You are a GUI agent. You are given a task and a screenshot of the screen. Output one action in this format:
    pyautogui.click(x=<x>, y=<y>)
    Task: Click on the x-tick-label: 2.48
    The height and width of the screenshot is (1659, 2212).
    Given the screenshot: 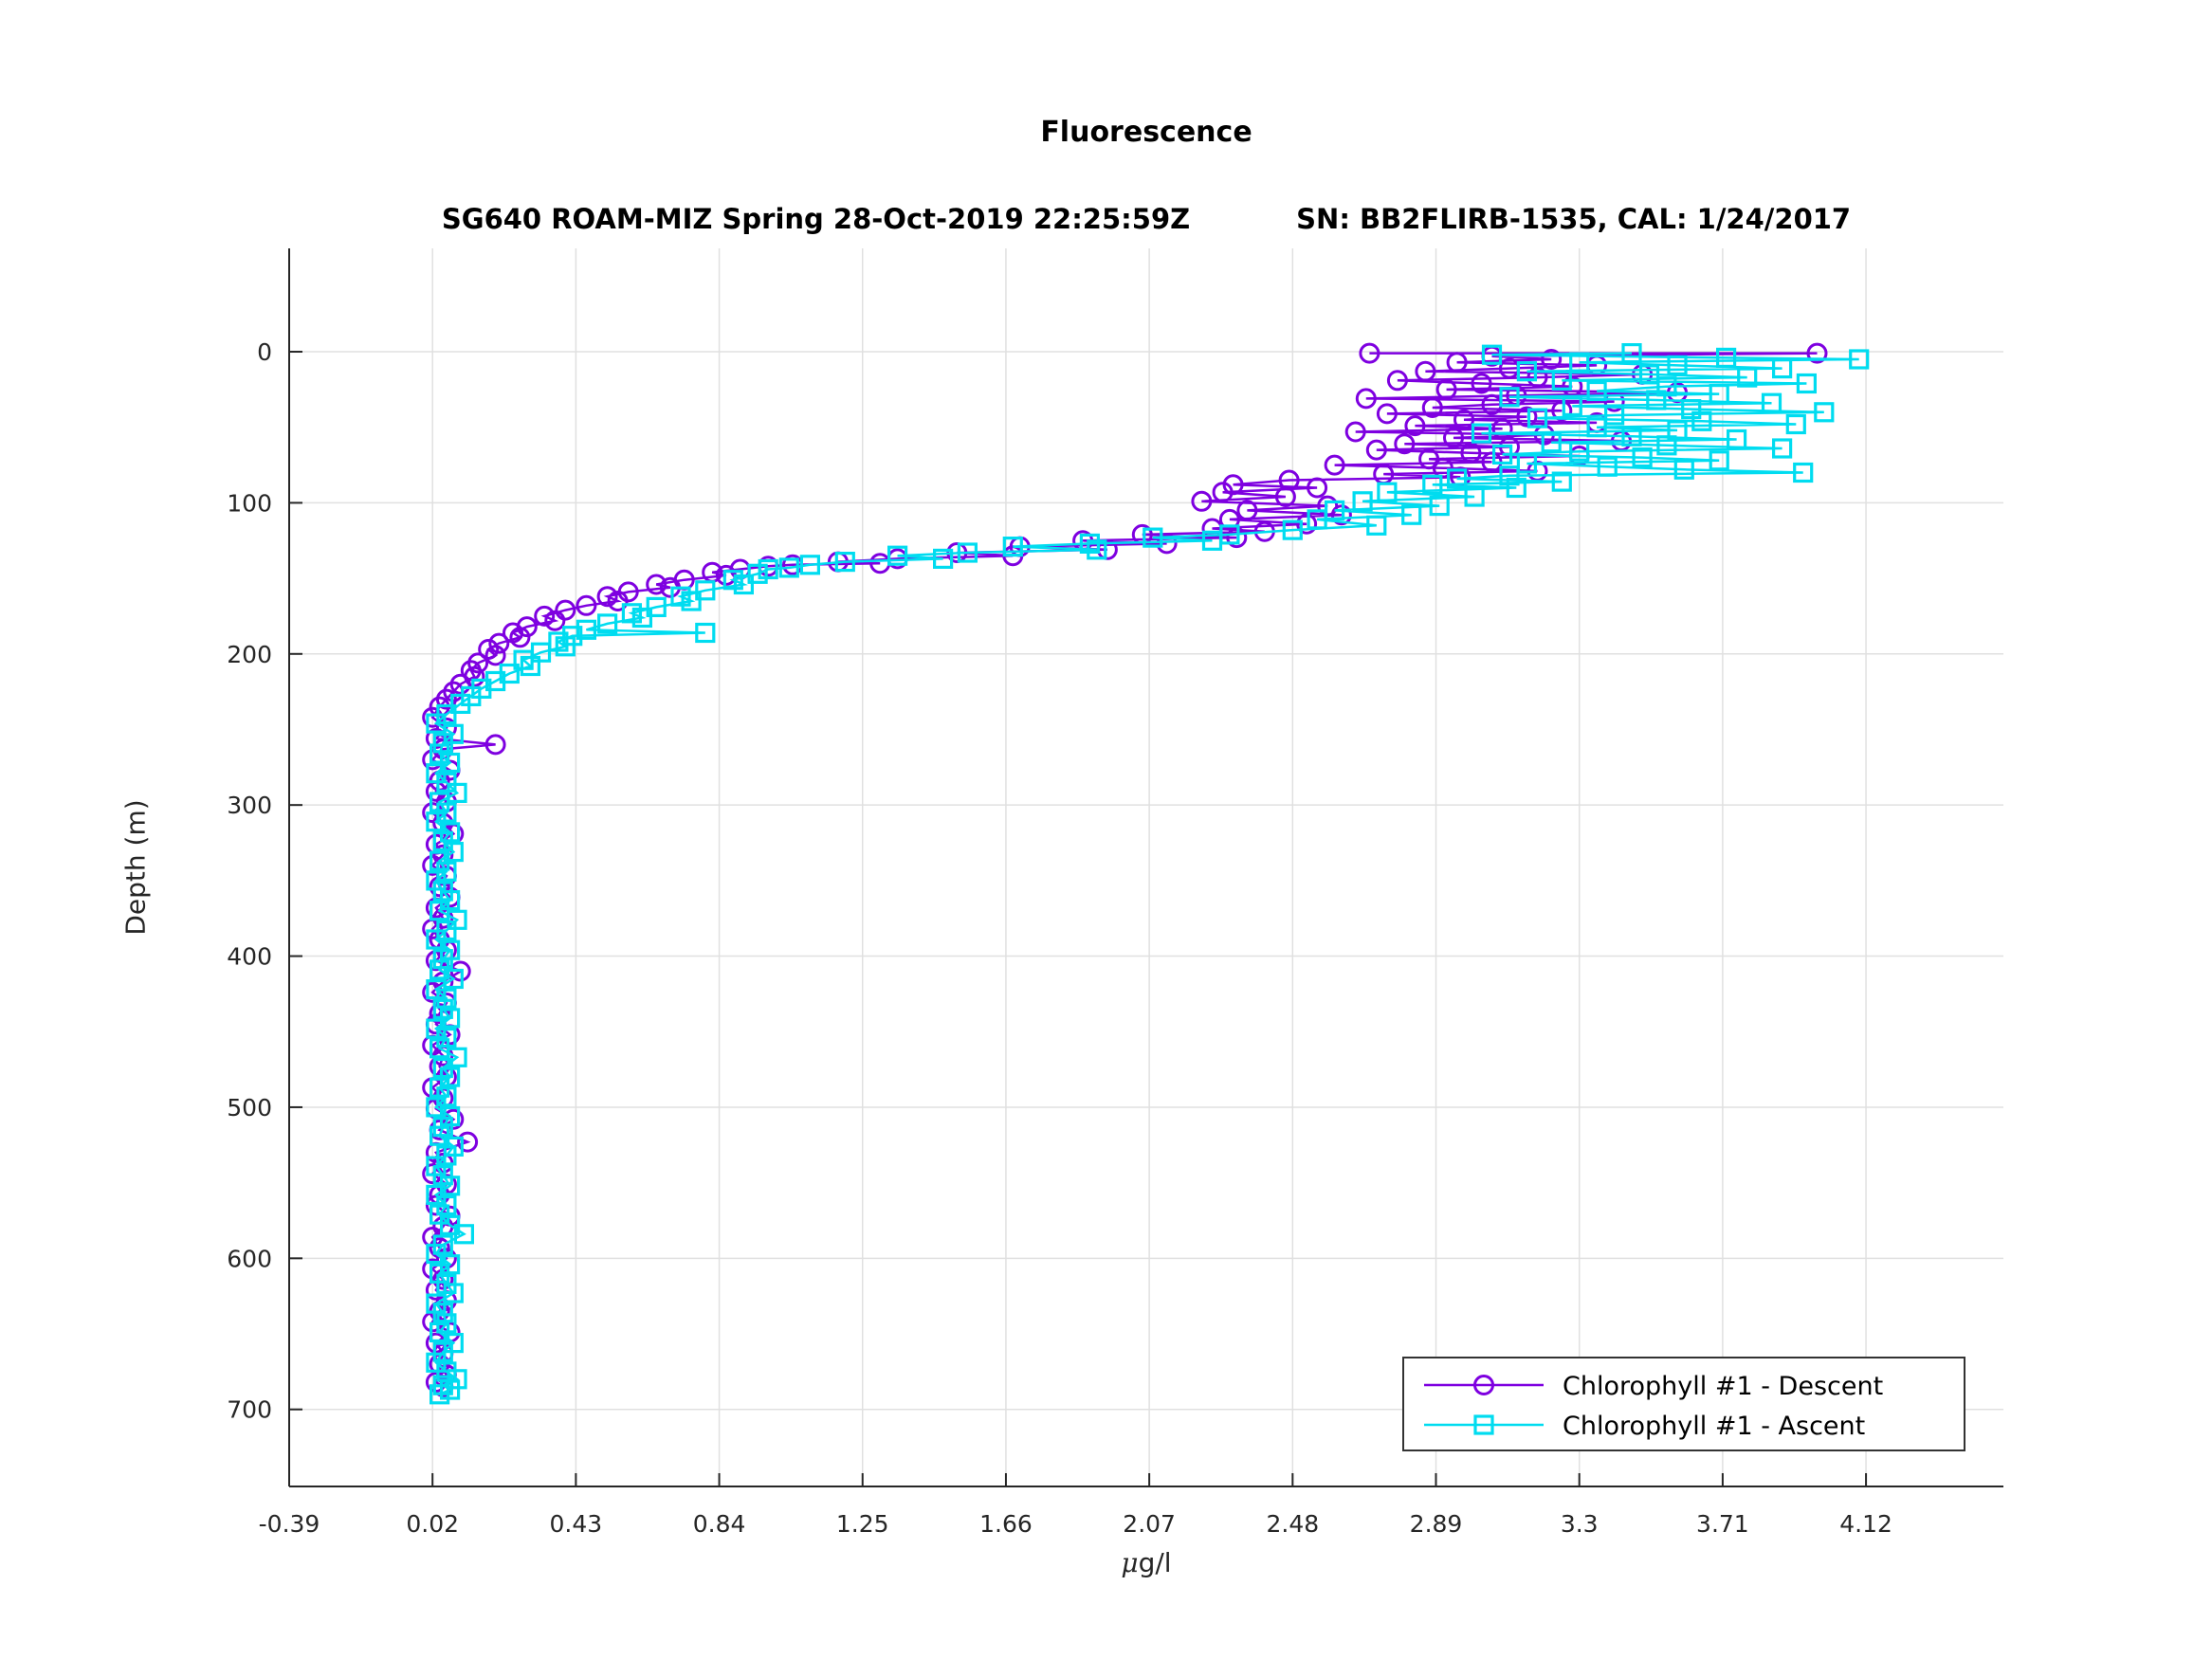 What is the action you would take?
    pyautogui.click(x=1292, y=1524)
    